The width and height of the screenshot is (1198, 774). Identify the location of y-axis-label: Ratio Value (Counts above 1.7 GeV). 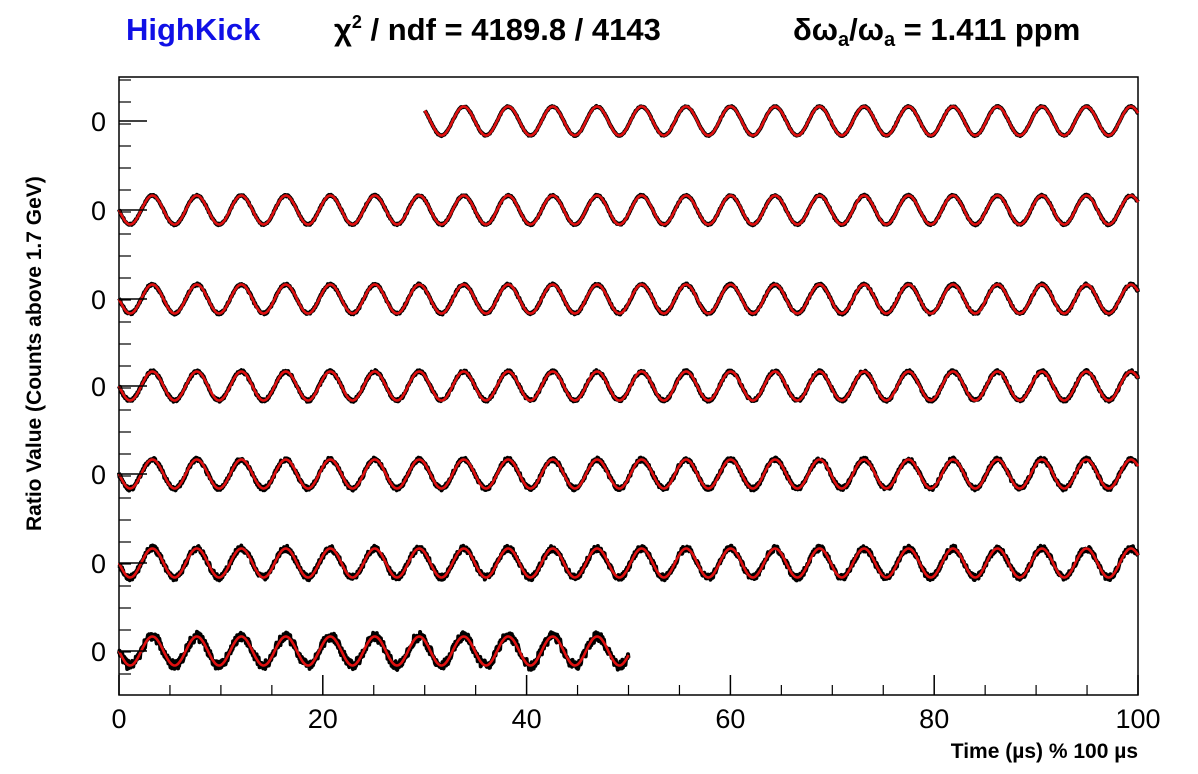
(34, 353).